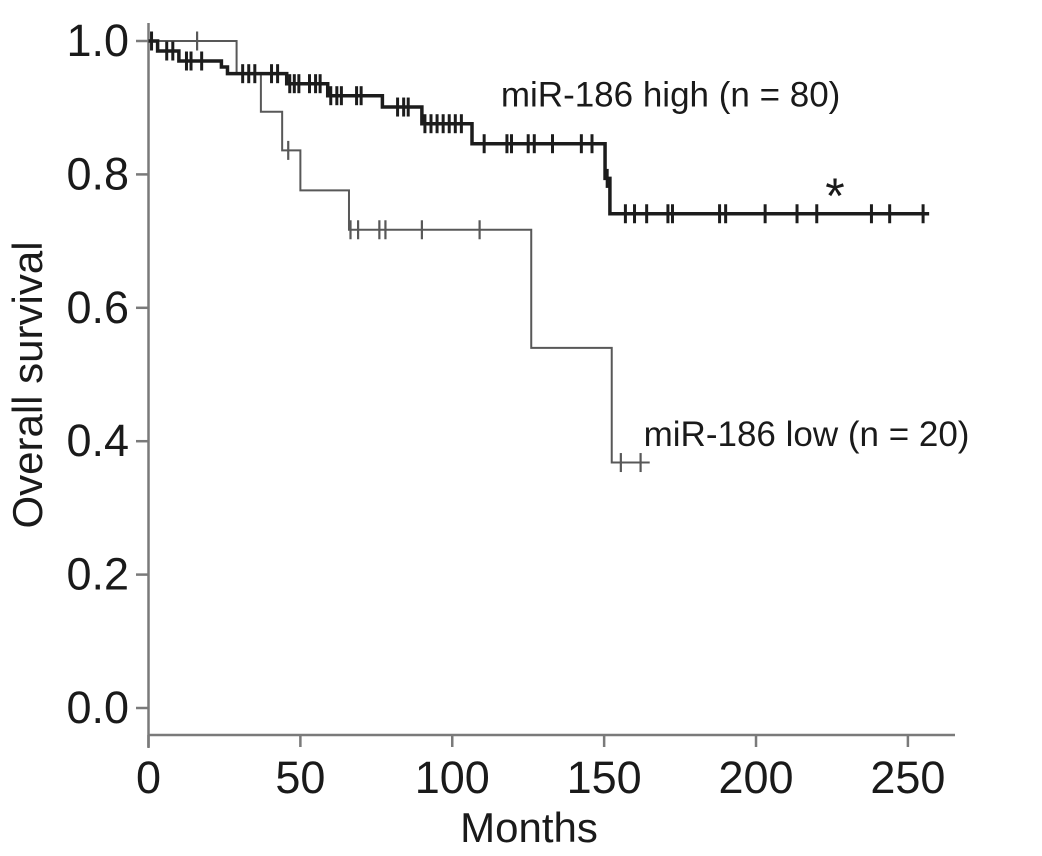 Image resolution: width=1042 pixels, height=856 pixels. What do you see at coordinates (97, 707) in the screenshot?
I see `y-tick-label: 0.0` at bounding box center [97, 707].